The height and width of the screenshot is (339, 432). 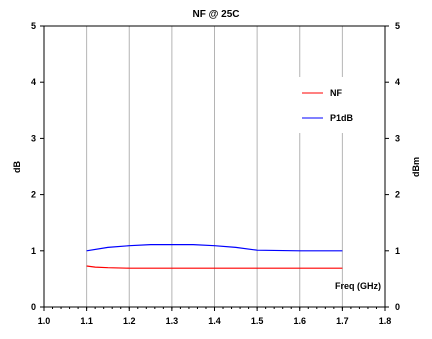 I want to click on y-tick-label: 1, so click(x=33, y=251).